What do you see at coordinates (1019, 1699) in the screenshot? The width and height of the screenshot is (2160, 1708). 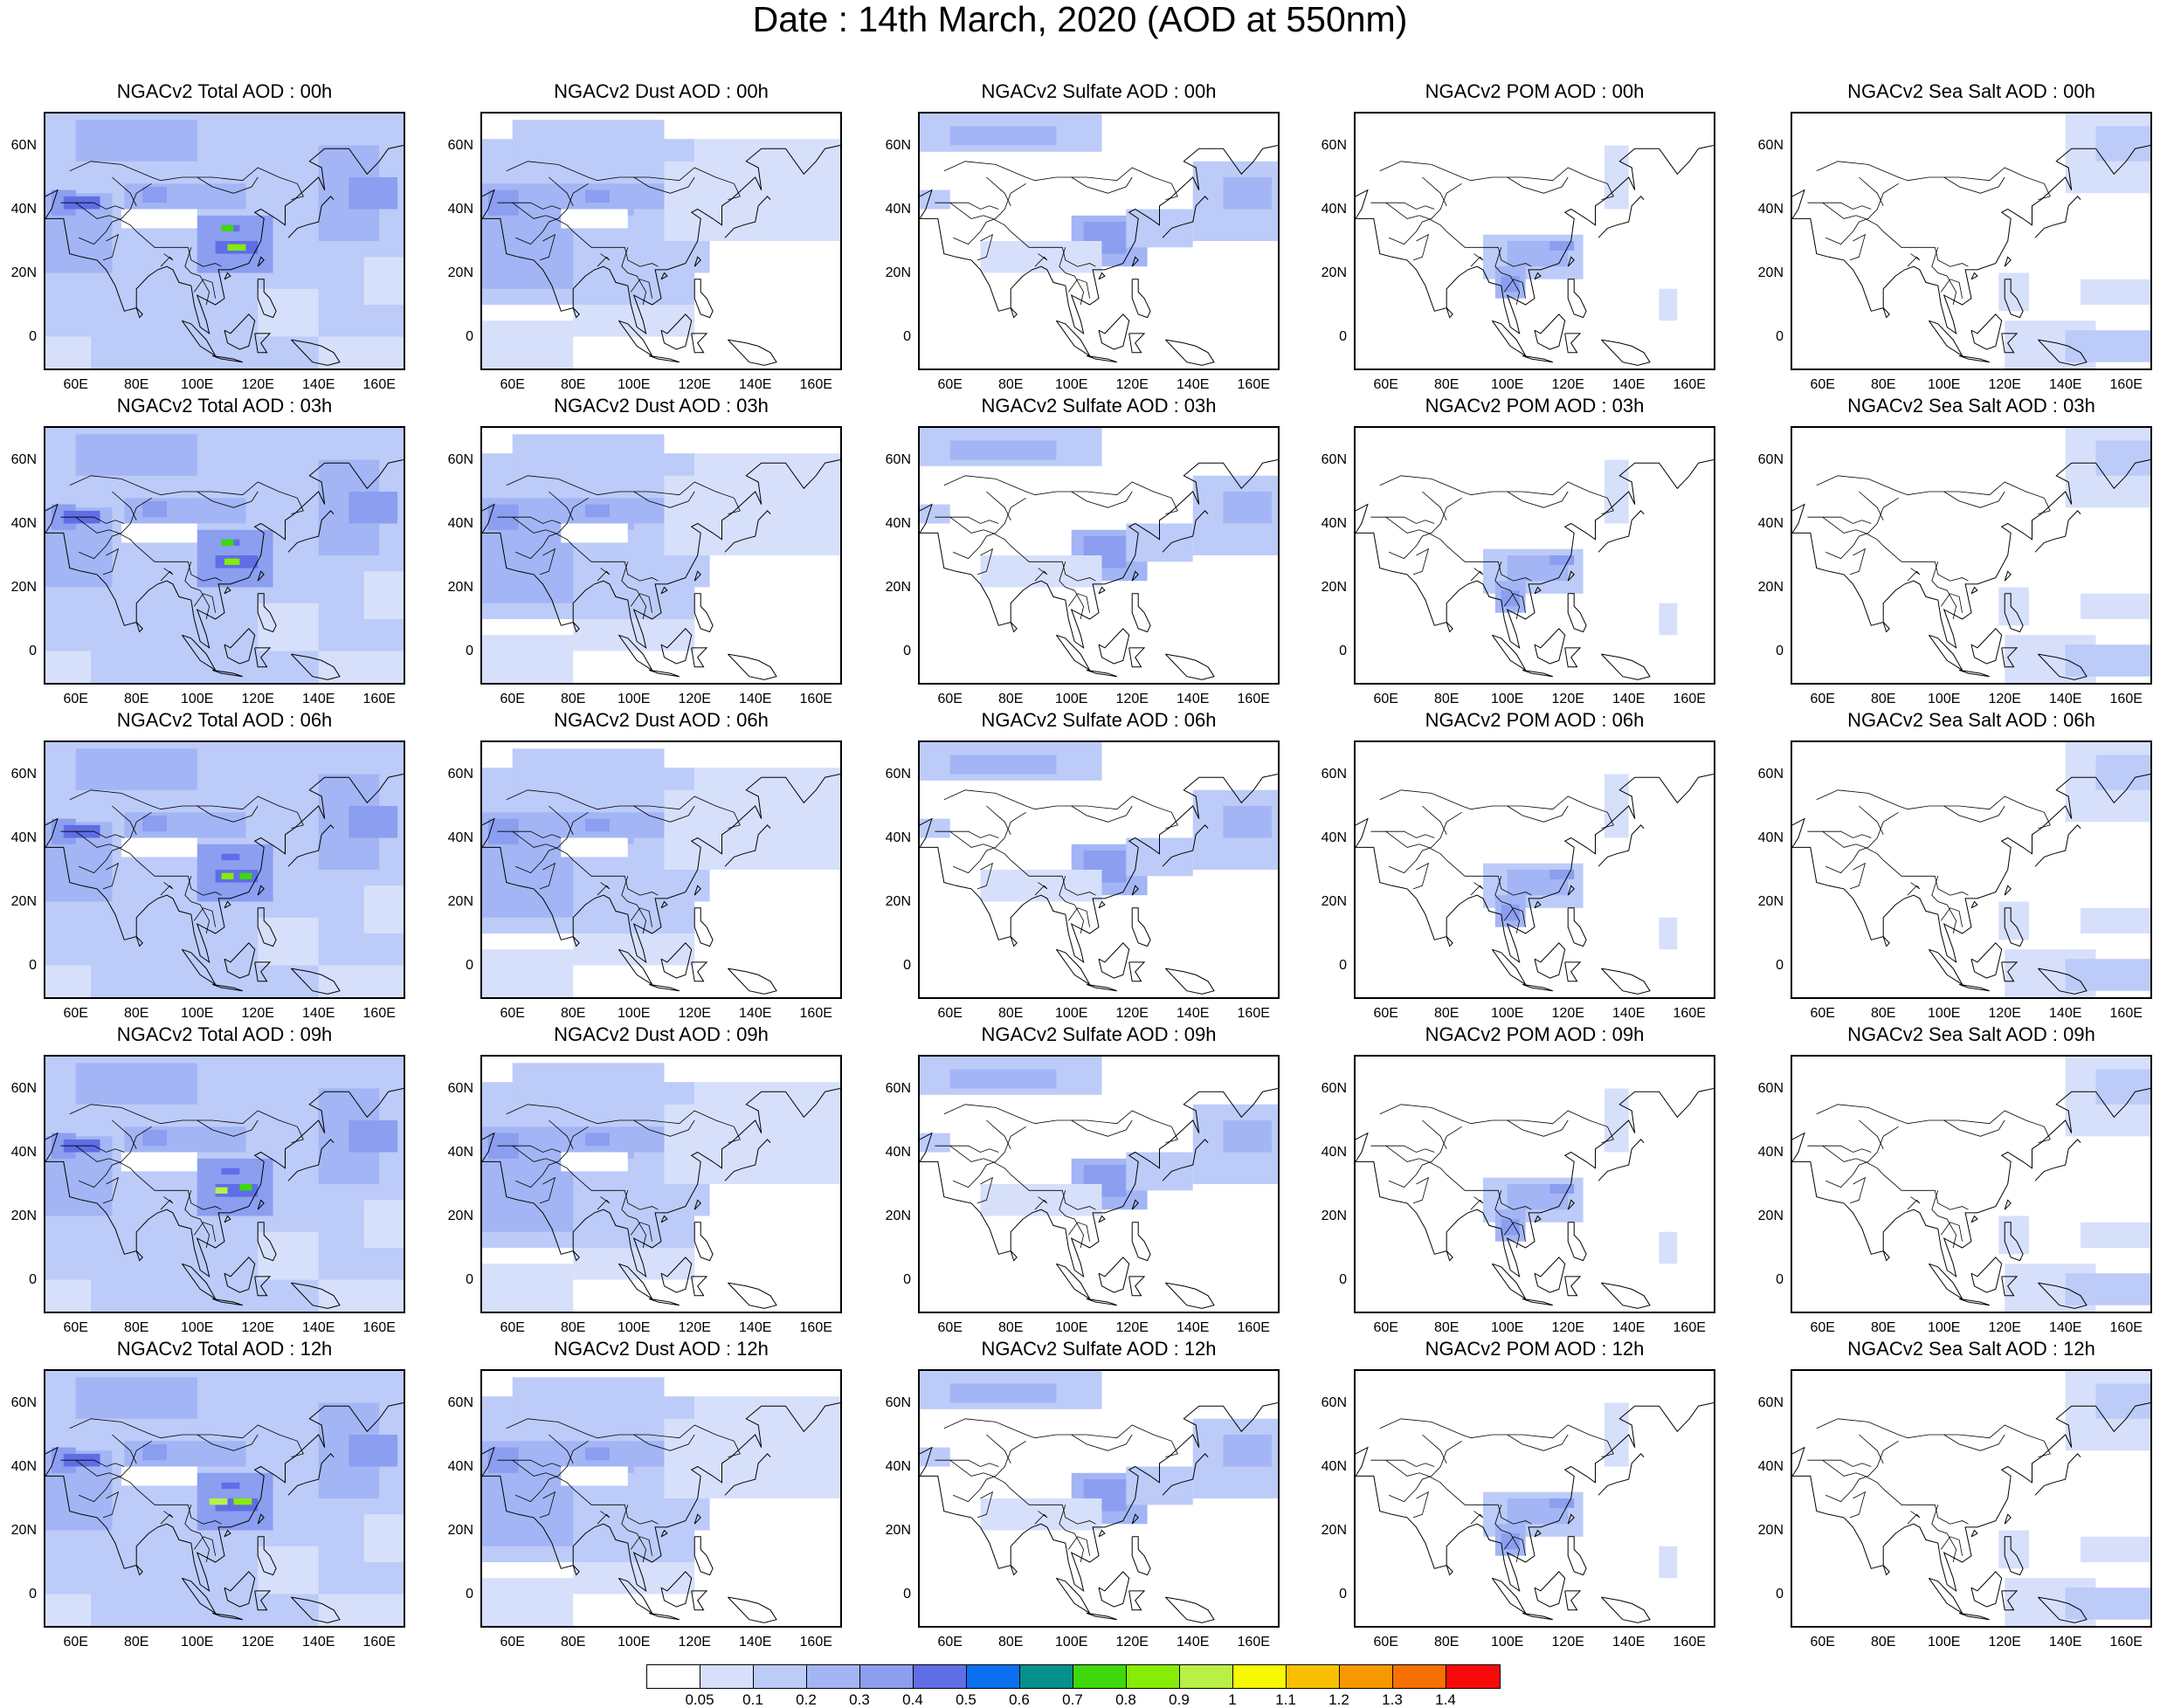 I see `colorbar-label: 0.6` at bounding box center [1019, 1699].